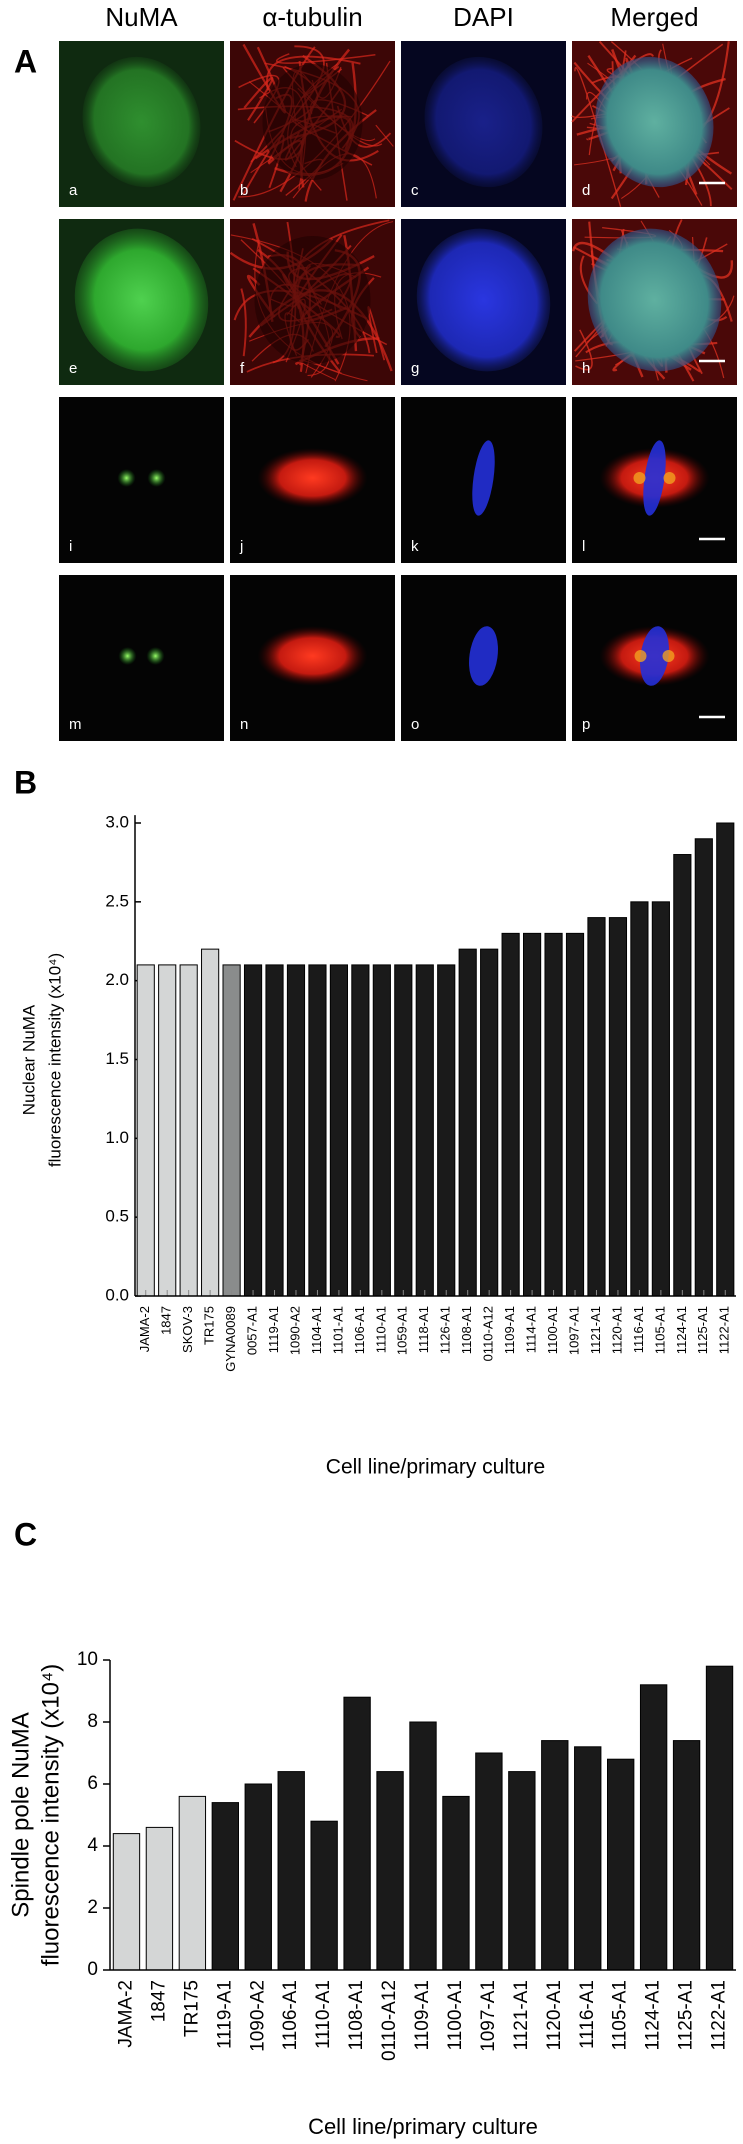 This screenshot has height=2144, width=743. Describe the element at coordinates (483, 124) in the screenshot. I see `micrograph: c` at that location.